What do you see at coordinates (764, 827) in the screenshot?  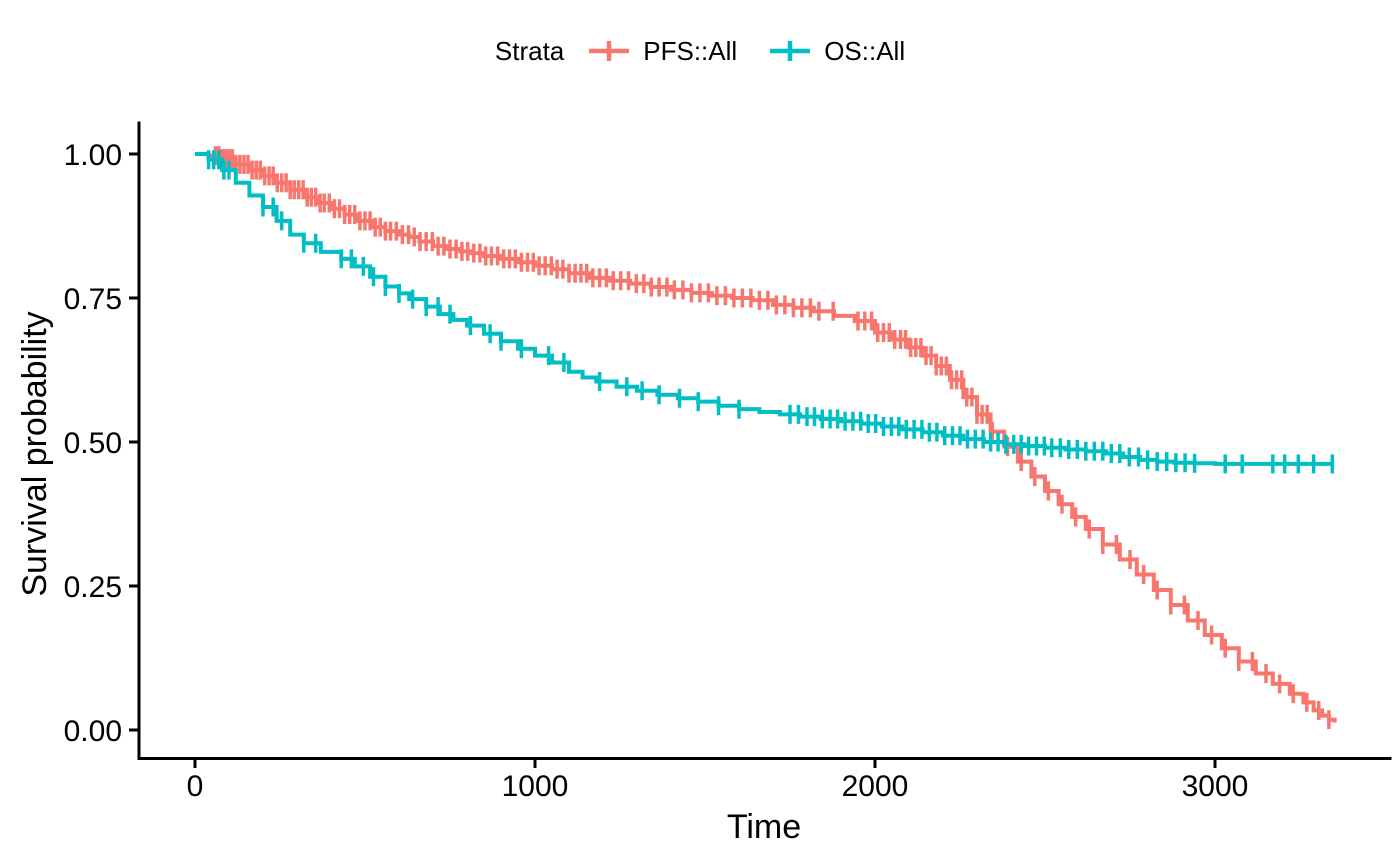 I see `x-axis-title: Time` at bounding box center [764, 827].